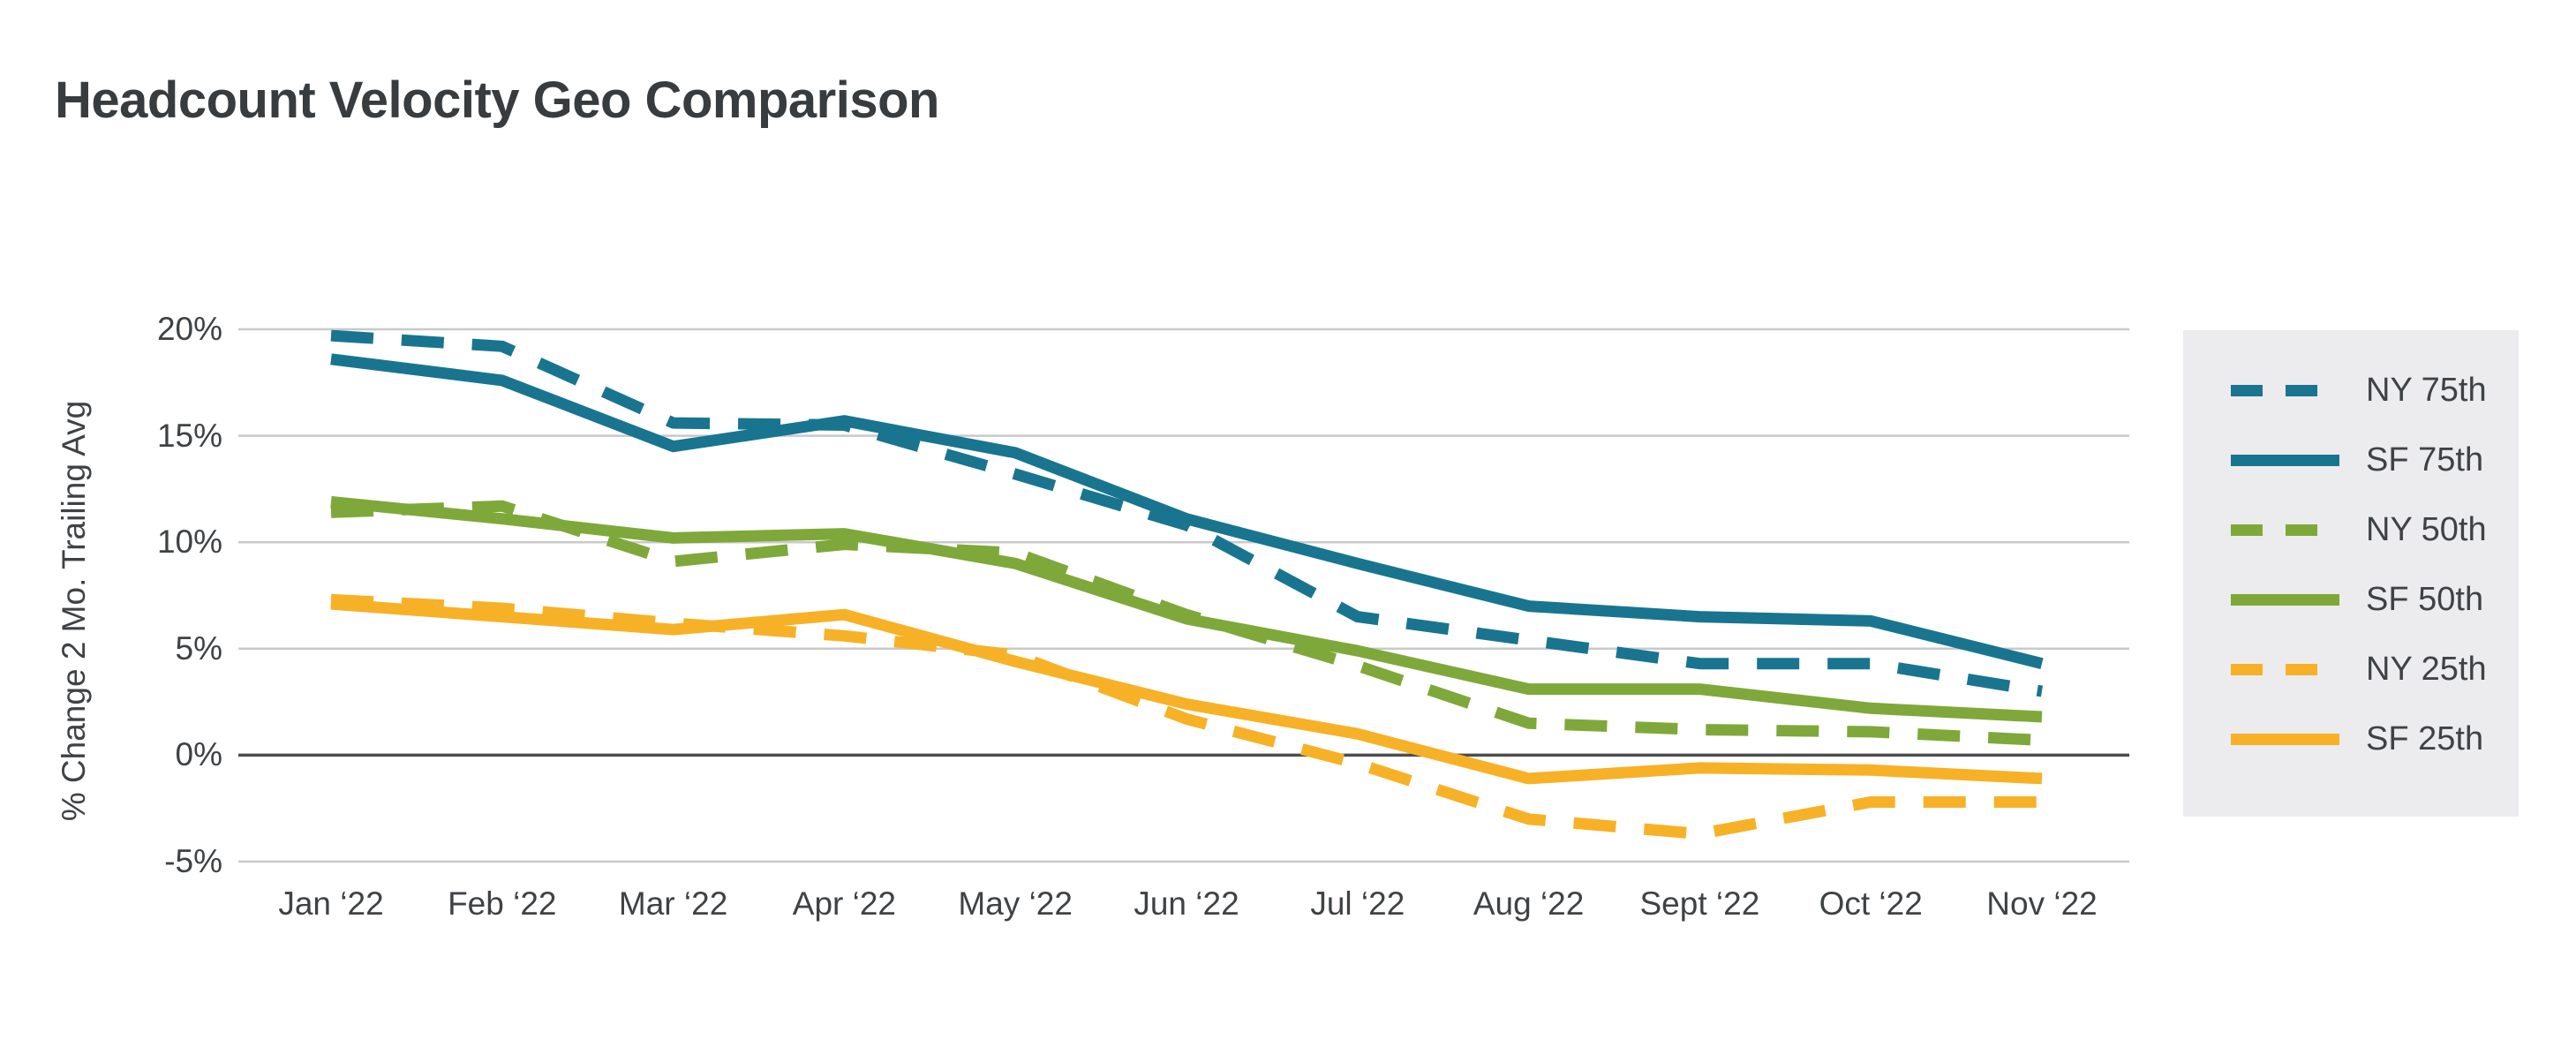 This screenshot has width=2576, height=1047. What do you see at coordinates (673, 903) in the screenshot?
I see `x-tick-label: Mar ‘22` at bounding box center [673, 903].